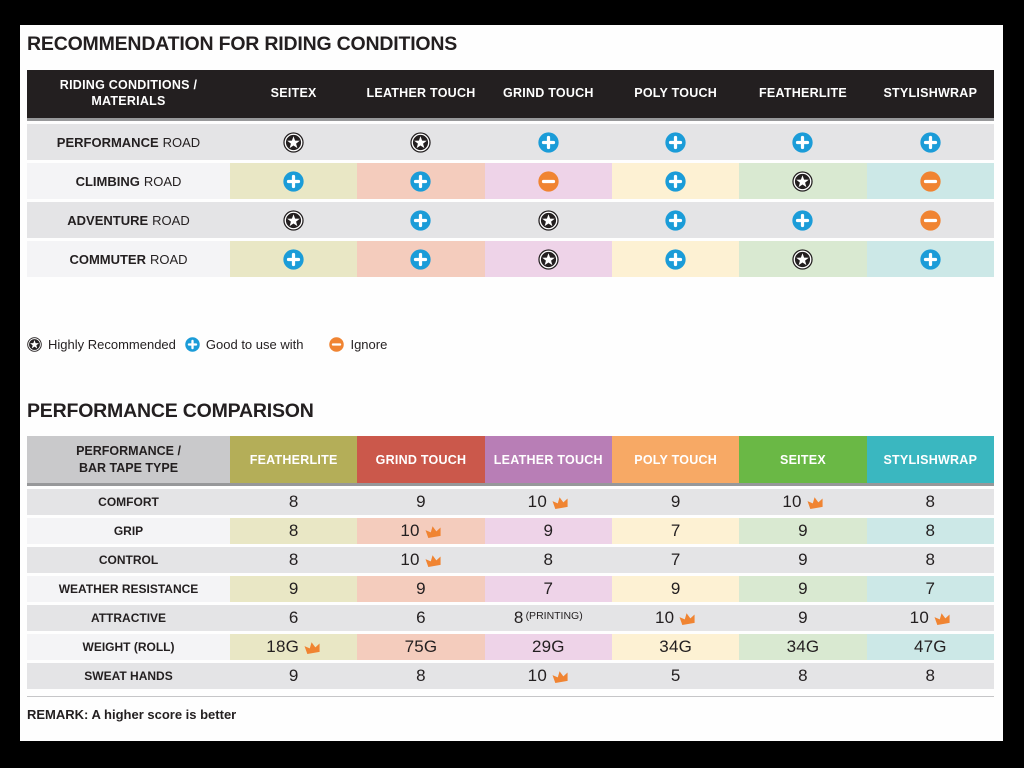 The height and width of the screenshot is (768, 1024). What do you see at coordinates (510, 181) in the screenshot?
I see `riding-row: CLIMBING ROAD` at bounding box center [510, 181].